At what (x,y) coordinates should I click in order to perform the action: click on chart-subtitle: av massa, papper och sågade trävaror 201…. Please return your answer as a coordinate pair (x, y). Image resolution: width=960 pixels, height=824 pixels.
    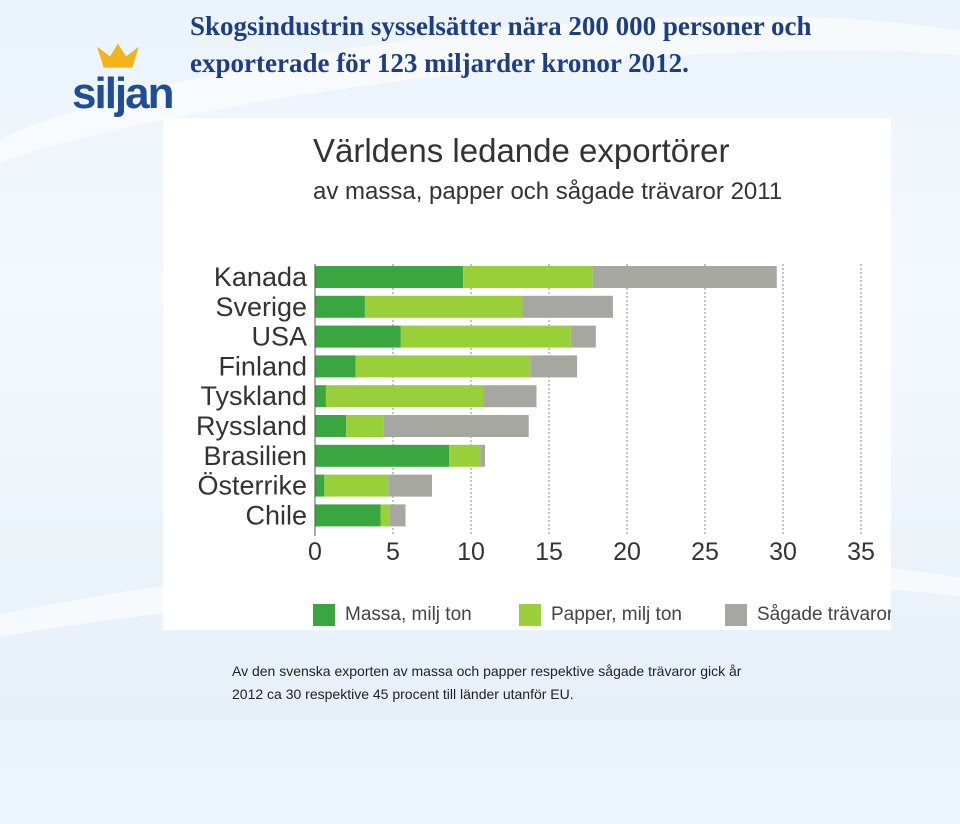
    Looking at the image, I should click on (548, 191).